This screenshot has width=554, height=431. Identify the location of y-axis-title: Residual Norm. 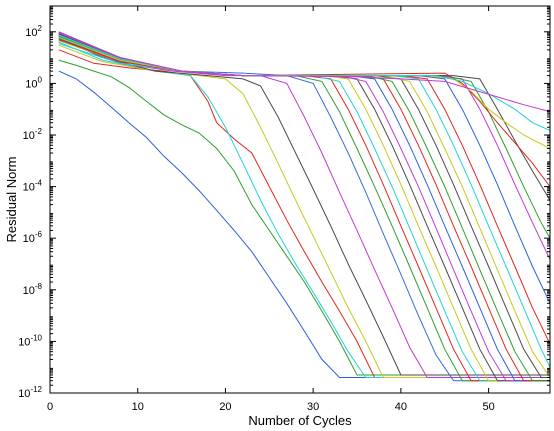
(11, 200).